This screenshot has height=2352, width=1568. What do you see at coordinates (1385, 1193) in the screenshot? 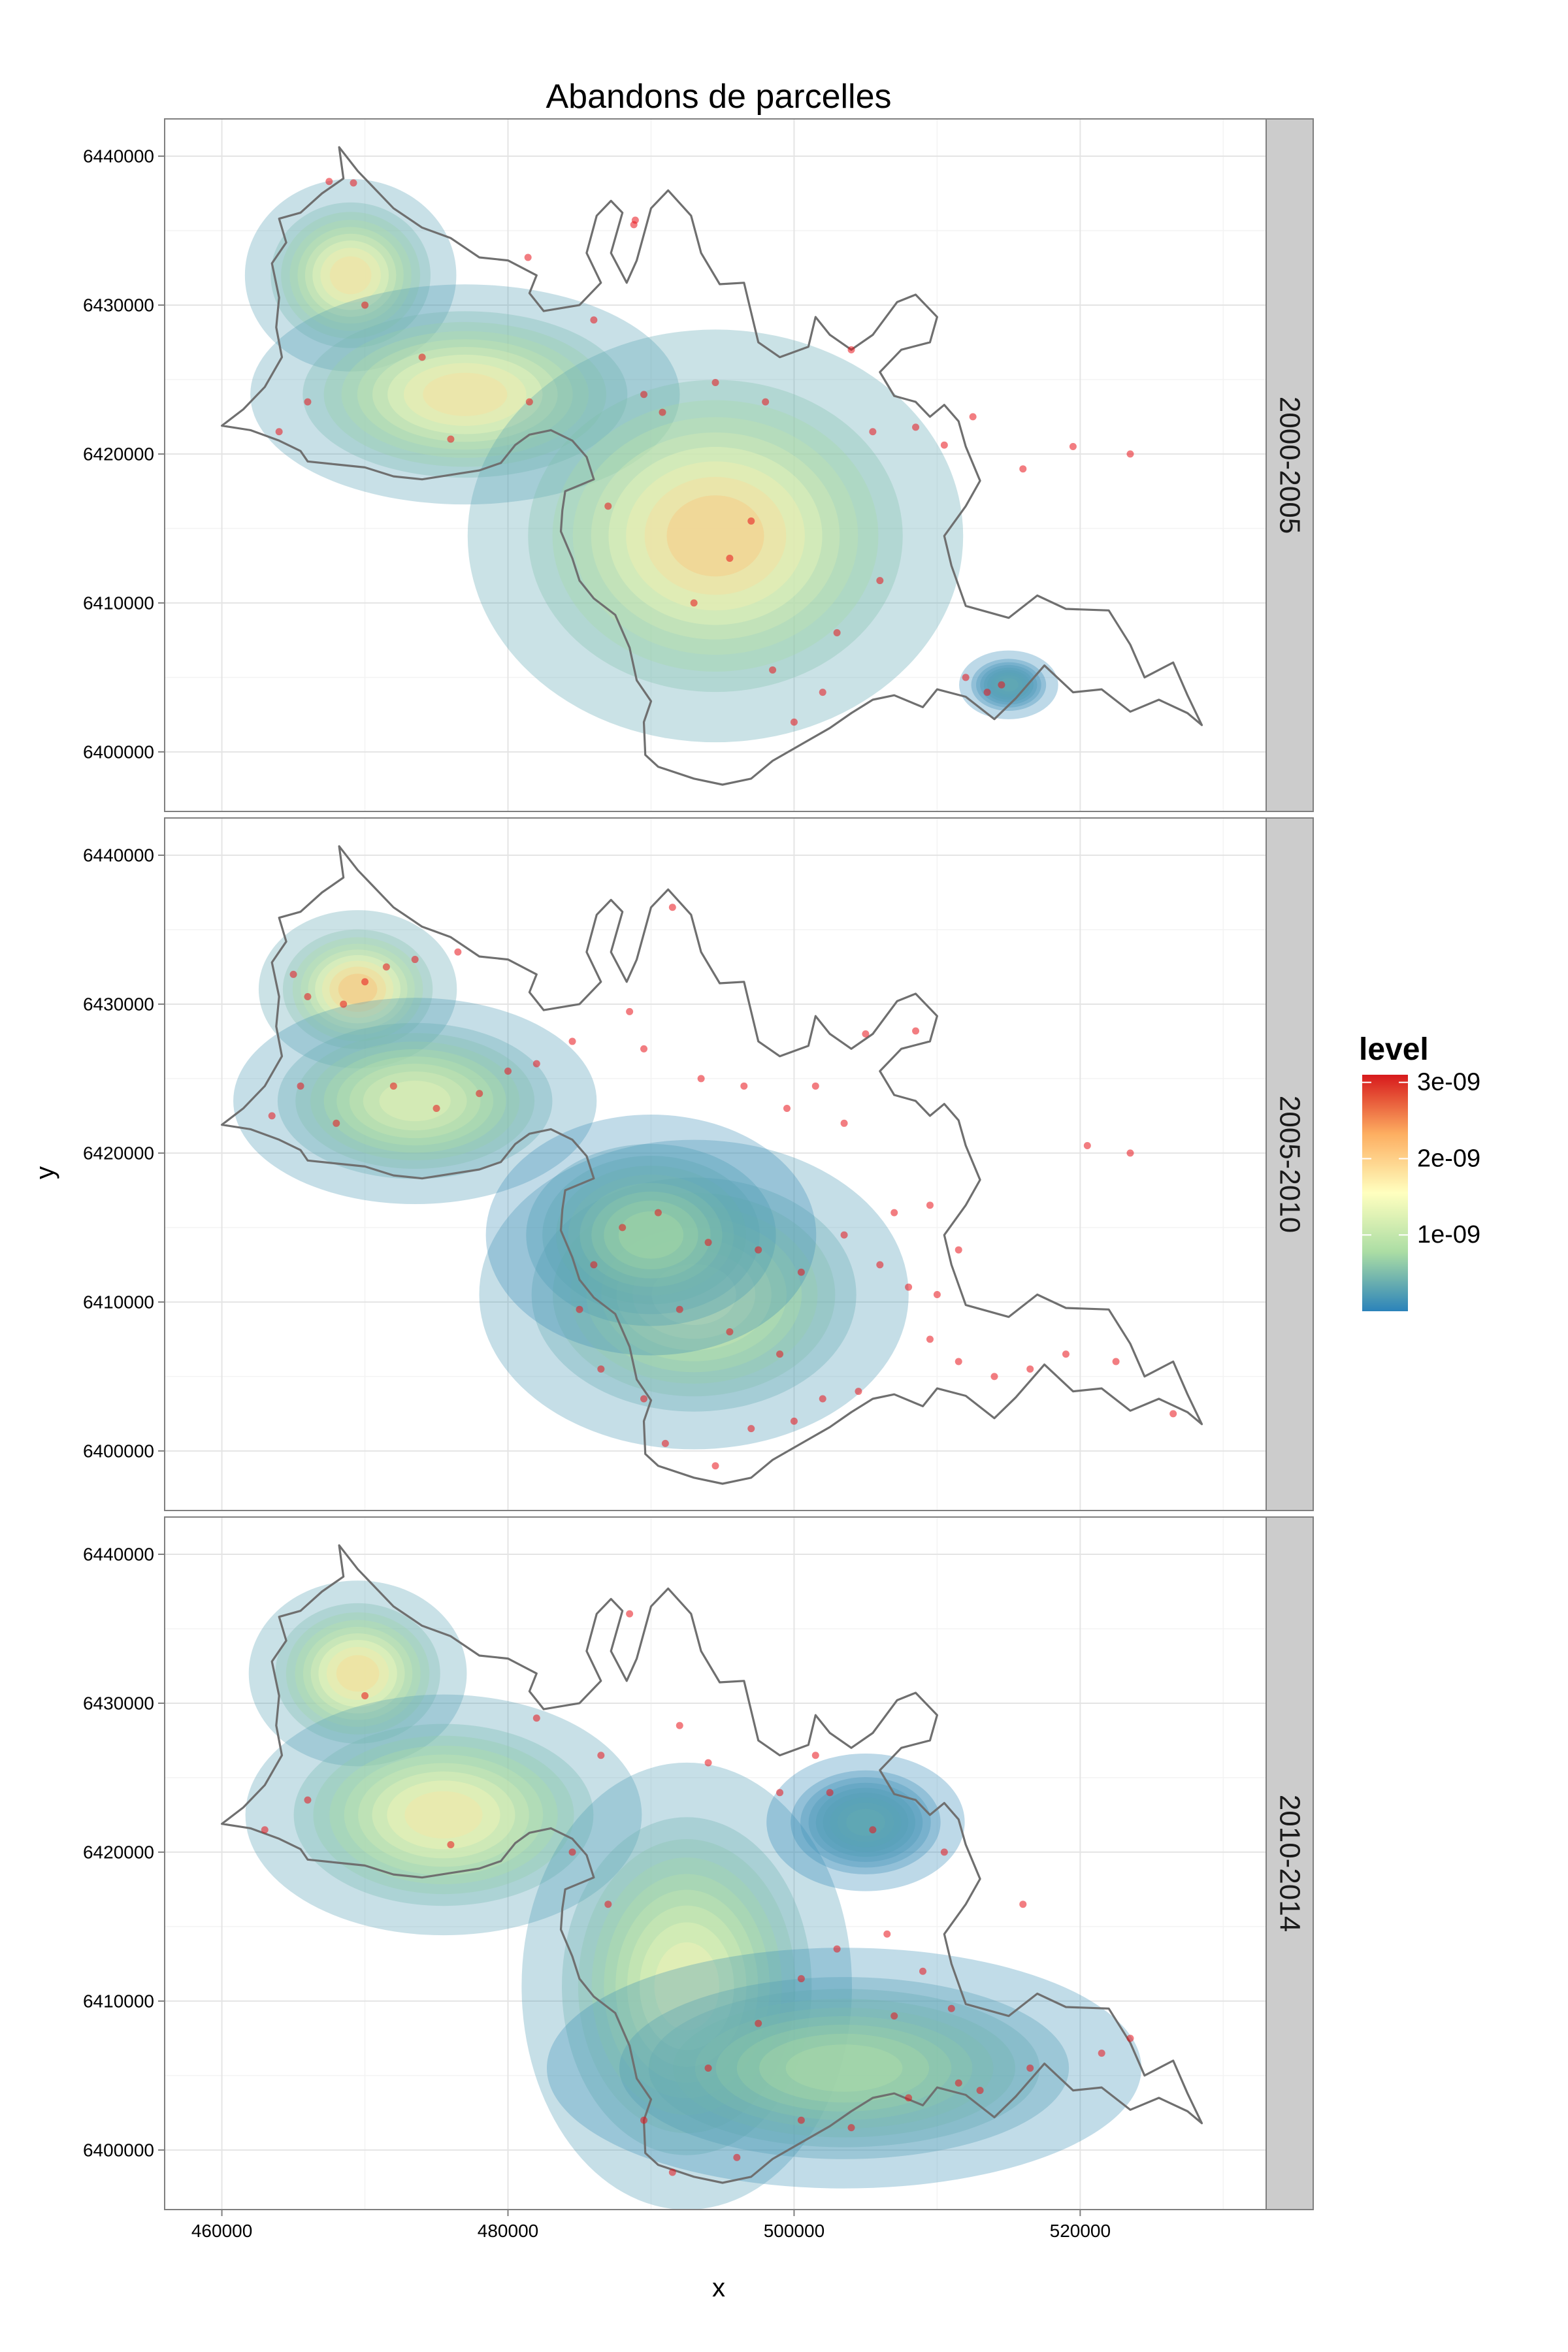
I see `legend-colorbar` at bounding box center [1385, 1193].